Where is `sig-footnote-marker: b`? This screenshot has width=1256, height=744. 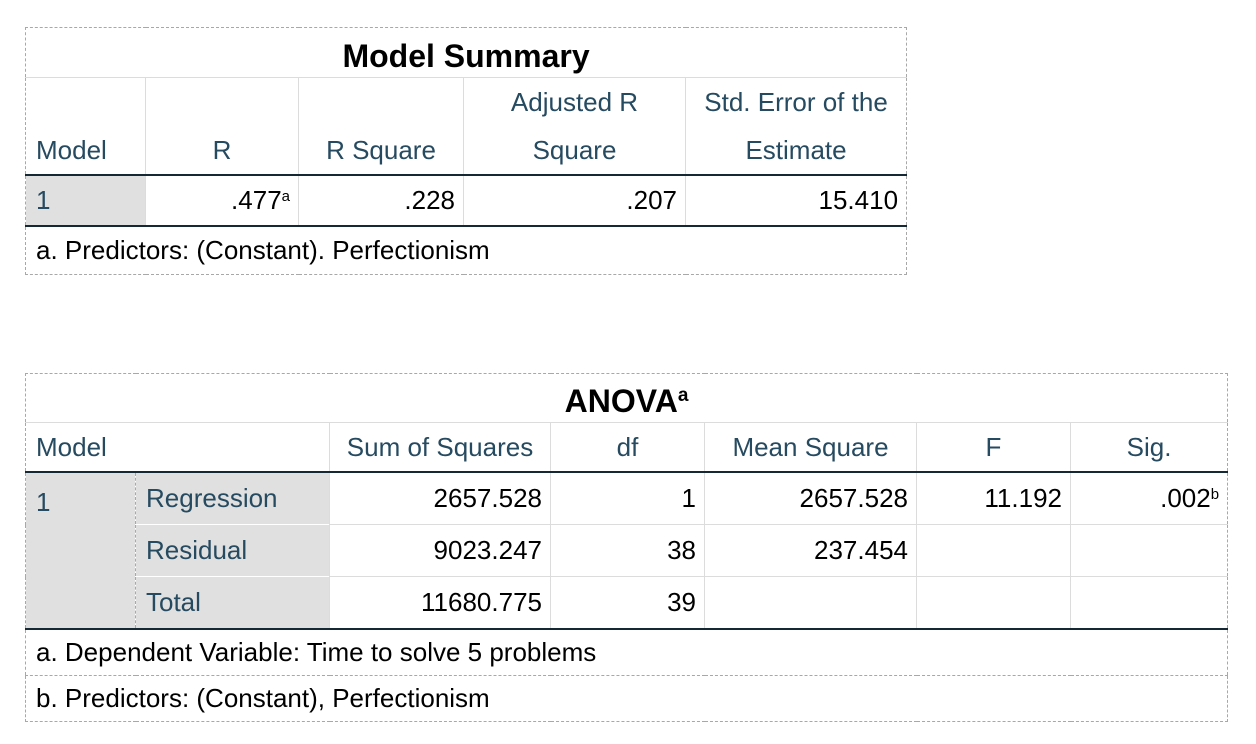
sig-footnote-marker: b is located at coordinates (1215, 494).